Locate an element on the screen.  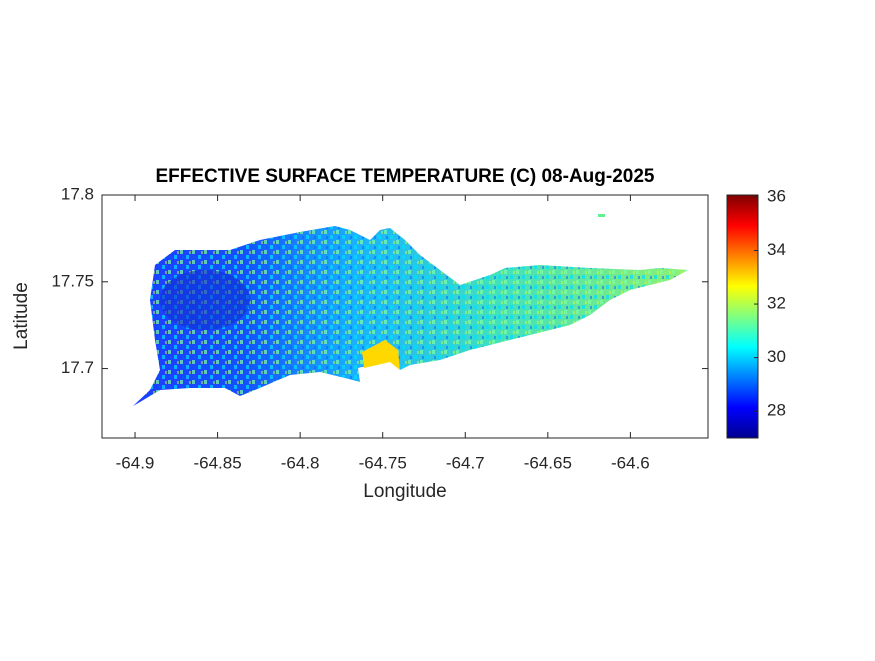
x-tick-label: -64.8 is located at coordinates (300, 462).